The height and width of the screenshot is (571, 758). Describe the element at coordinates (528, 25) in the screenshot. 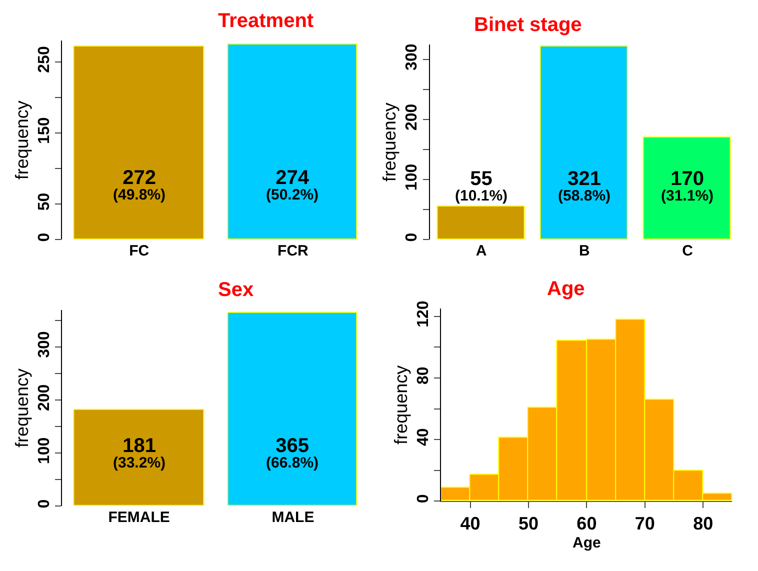

I see `chart-title: Binet stage` at that location.